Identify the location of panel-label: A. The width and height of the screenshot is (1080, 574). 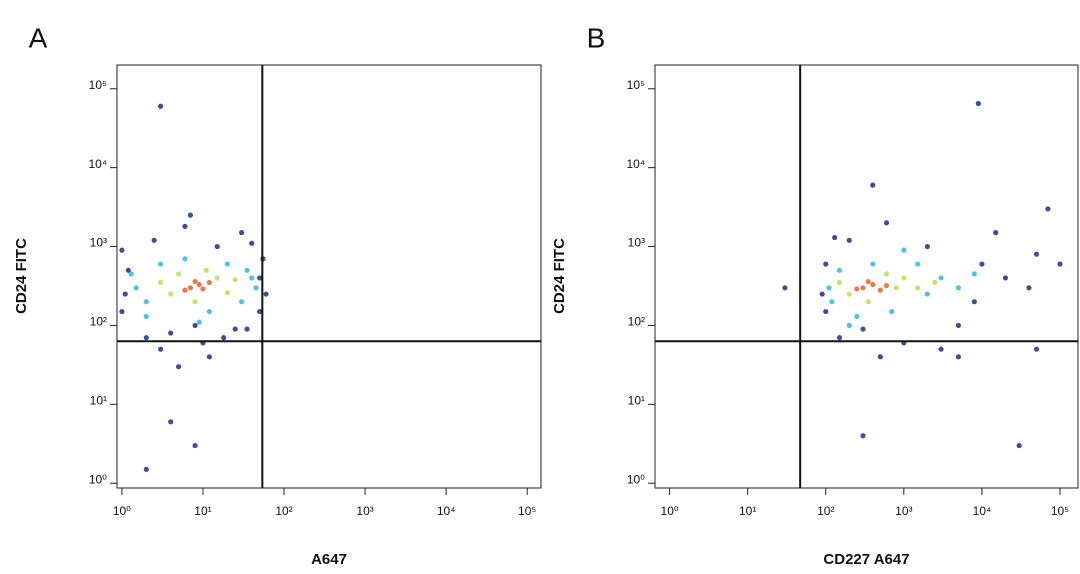
(38, 37).